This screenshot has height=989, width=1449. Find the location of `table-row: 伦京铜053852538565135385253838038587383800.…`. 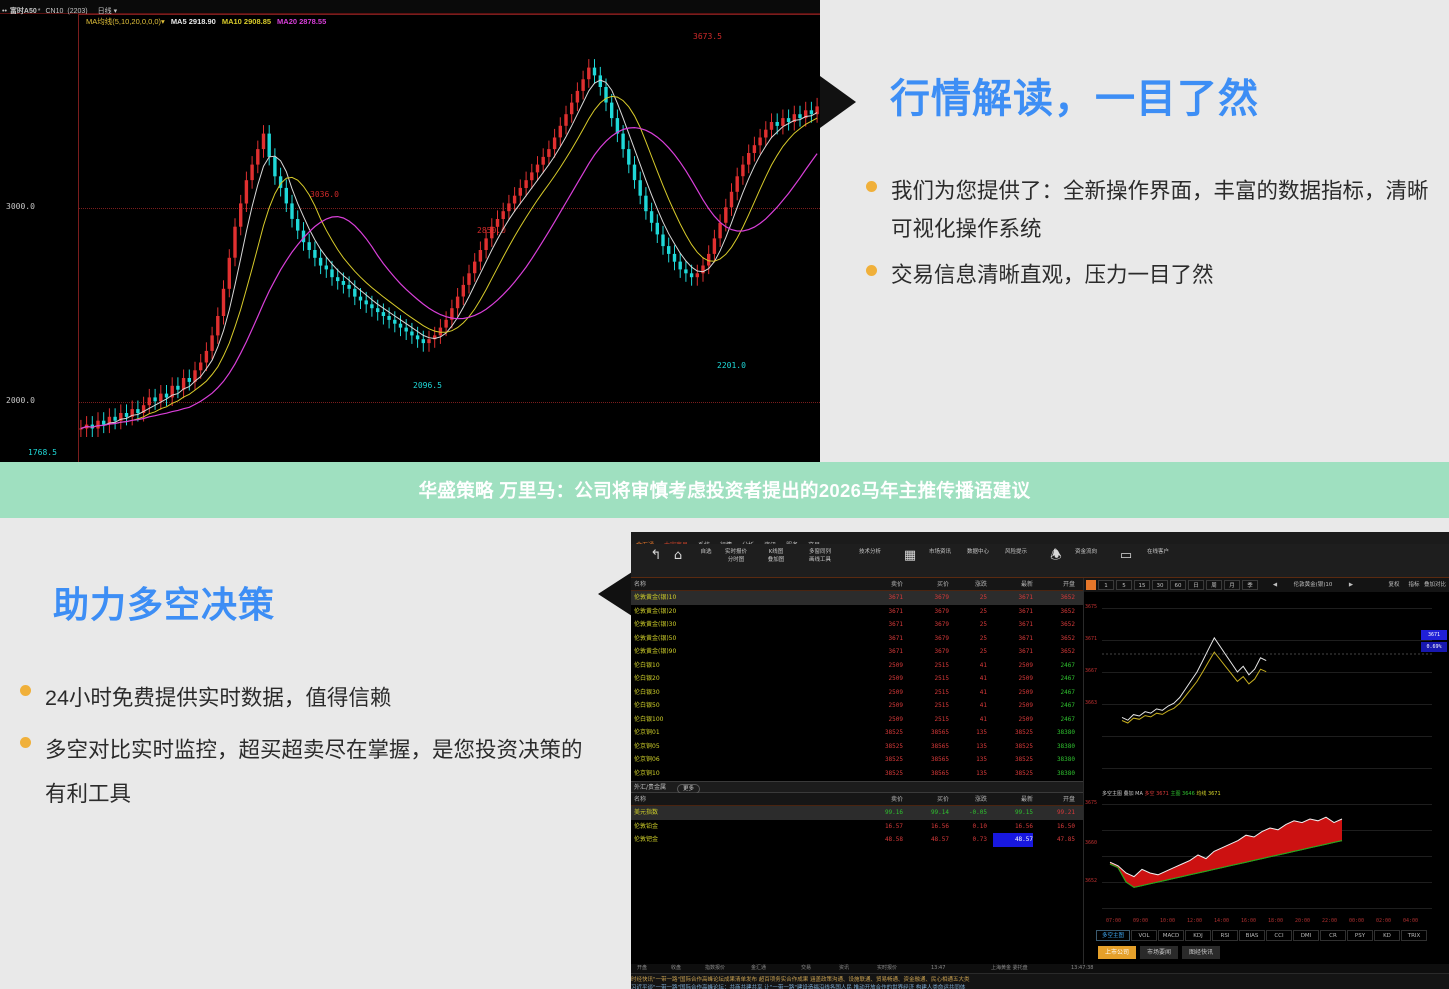

table-row: 伦京铜053852538565135385253838038587383800.… is located at coordinates (971, 747).